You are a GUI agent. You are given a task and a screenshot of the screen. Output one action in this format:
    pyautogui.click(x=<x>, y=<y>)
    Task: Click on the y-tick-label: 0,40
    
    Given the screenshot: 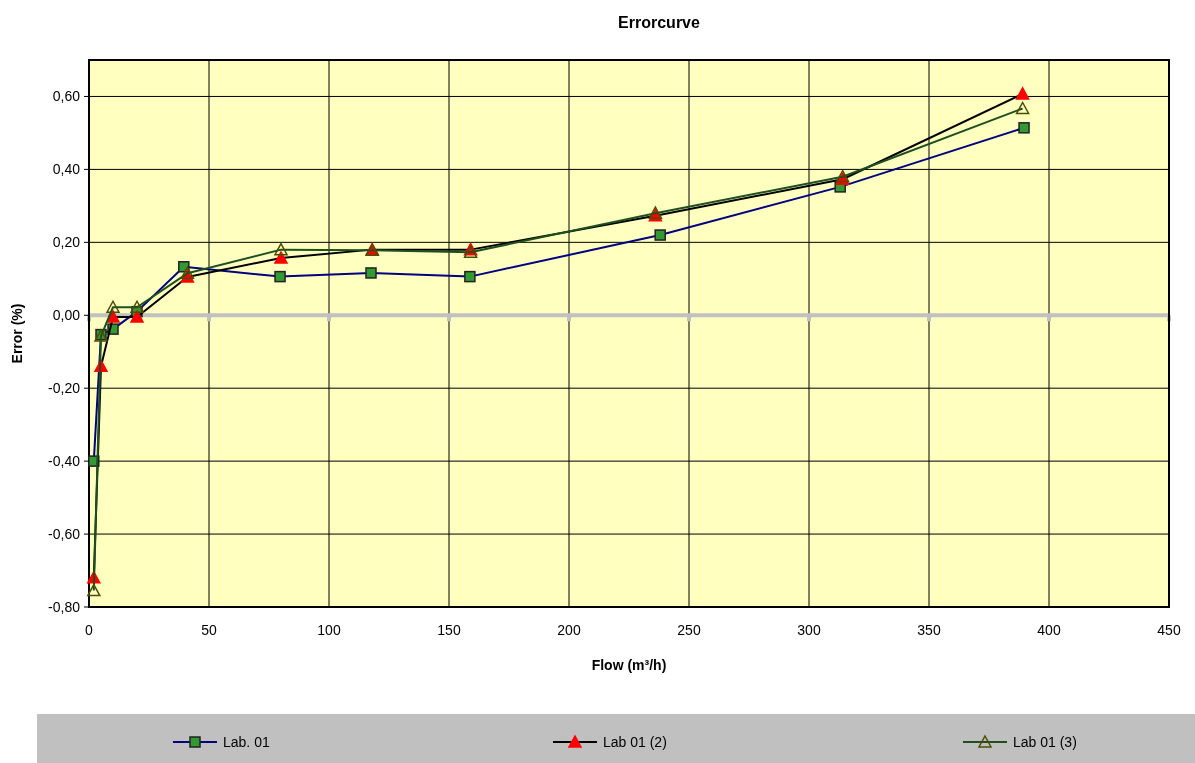 What is the action you would take?
    pyautogui.click(x=66, y=169)
    